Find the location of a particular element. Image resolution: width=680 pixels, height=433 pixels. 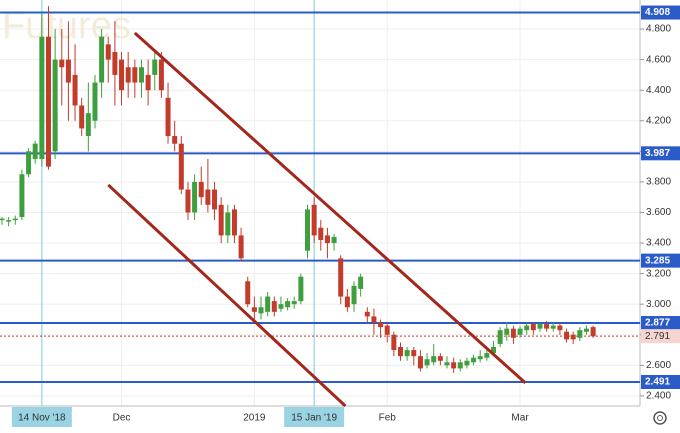

y-tick-label: 2.600 is located at coordinates (658, 365).